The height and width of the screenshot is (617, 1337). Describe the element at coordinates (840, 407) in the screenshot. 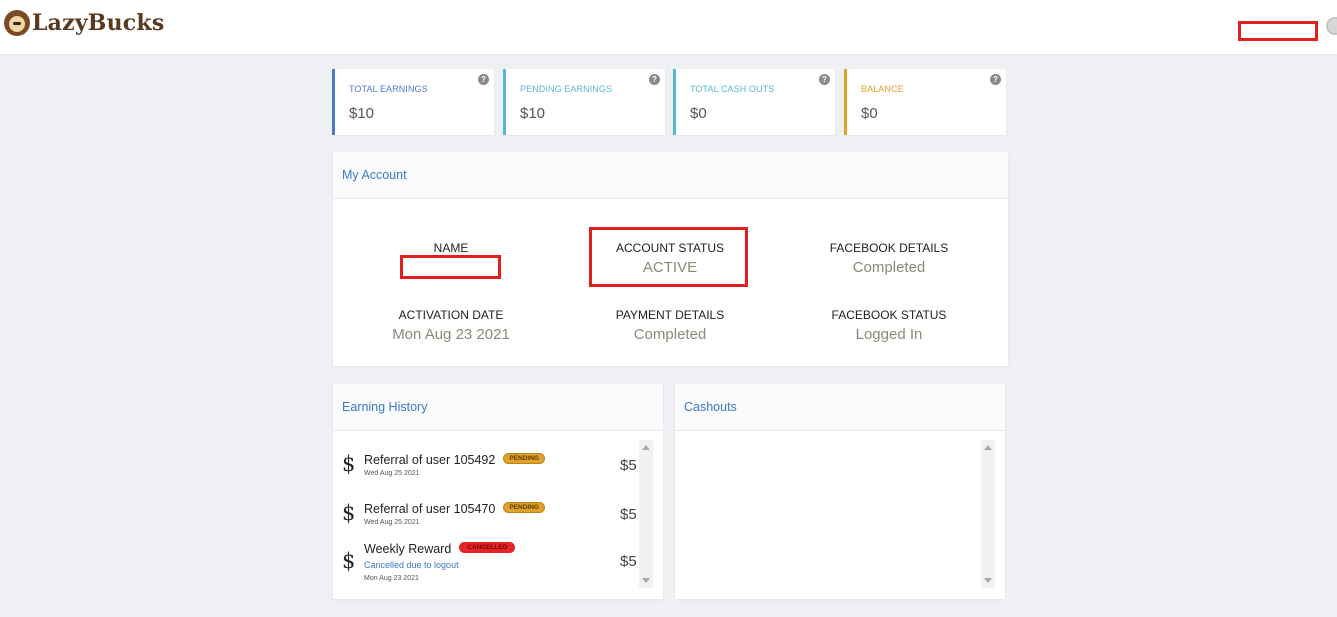

I see `panel-title: Cashouts` at that location.